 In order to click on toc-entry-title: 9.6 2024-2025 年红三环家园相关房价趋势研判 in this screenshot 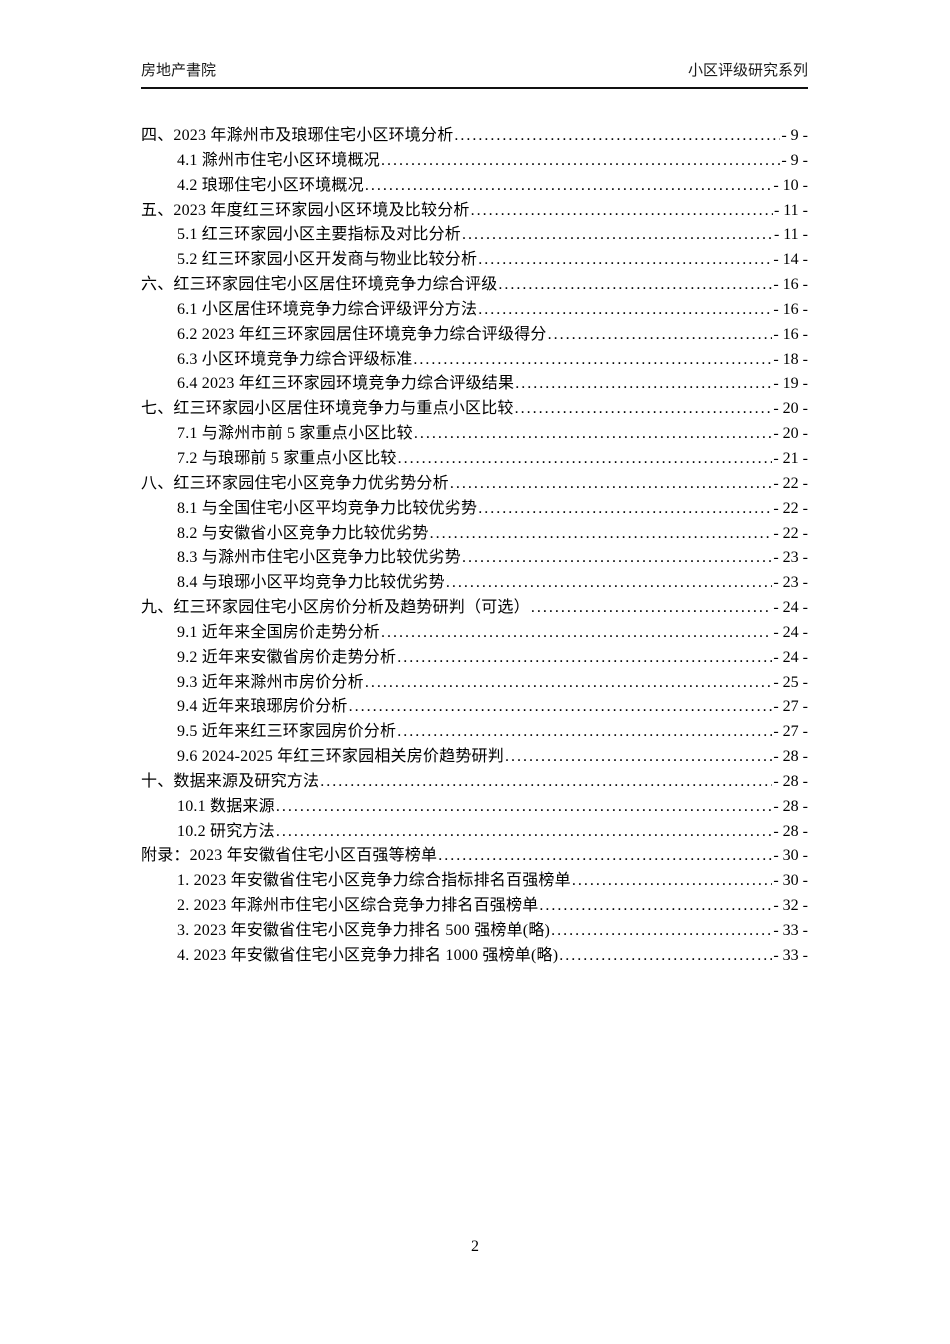, I will do `click(340, 757)`.